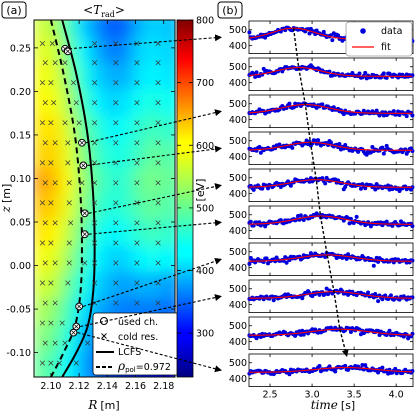  I want to click on legend-cold-label: cold res., so click(138, 337).